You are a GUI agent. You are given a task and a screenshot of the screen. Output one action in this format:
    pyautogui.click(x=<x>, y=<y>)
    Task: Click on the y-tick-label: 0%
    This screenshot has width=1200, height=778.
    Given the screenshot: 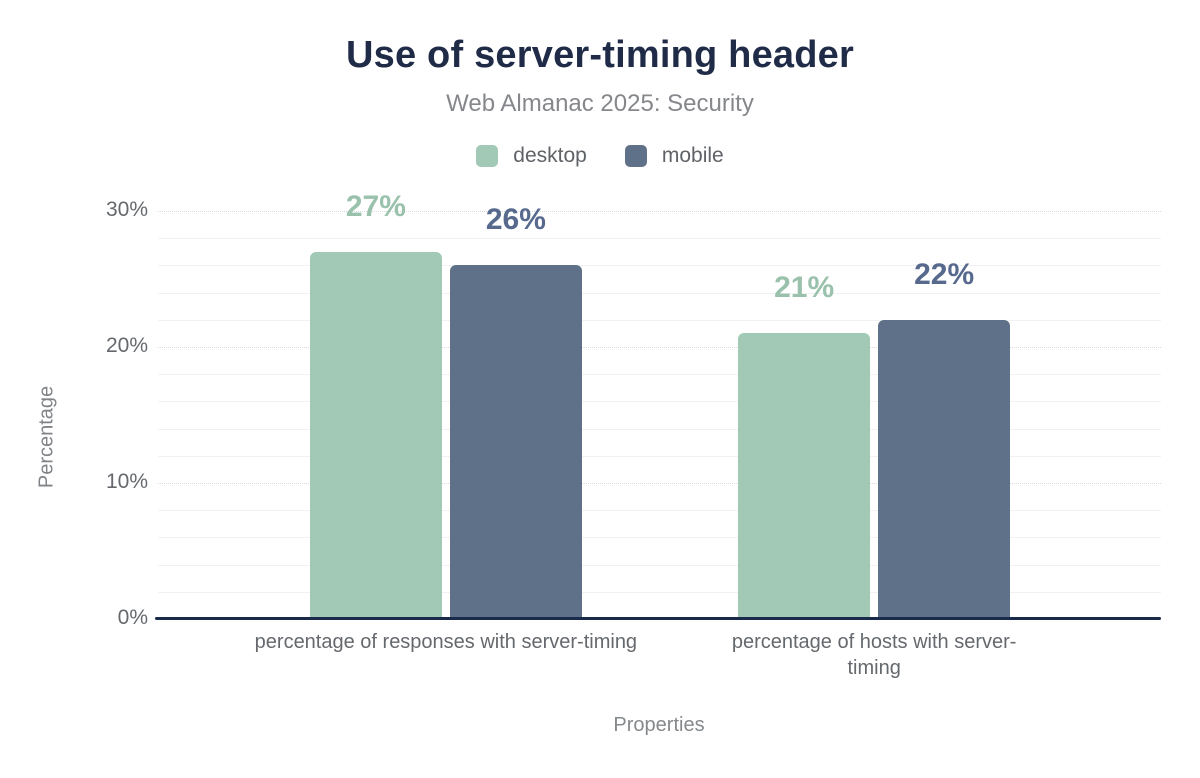 What is the action you would take?
    pyautogui.click(x=132, y=617)
    